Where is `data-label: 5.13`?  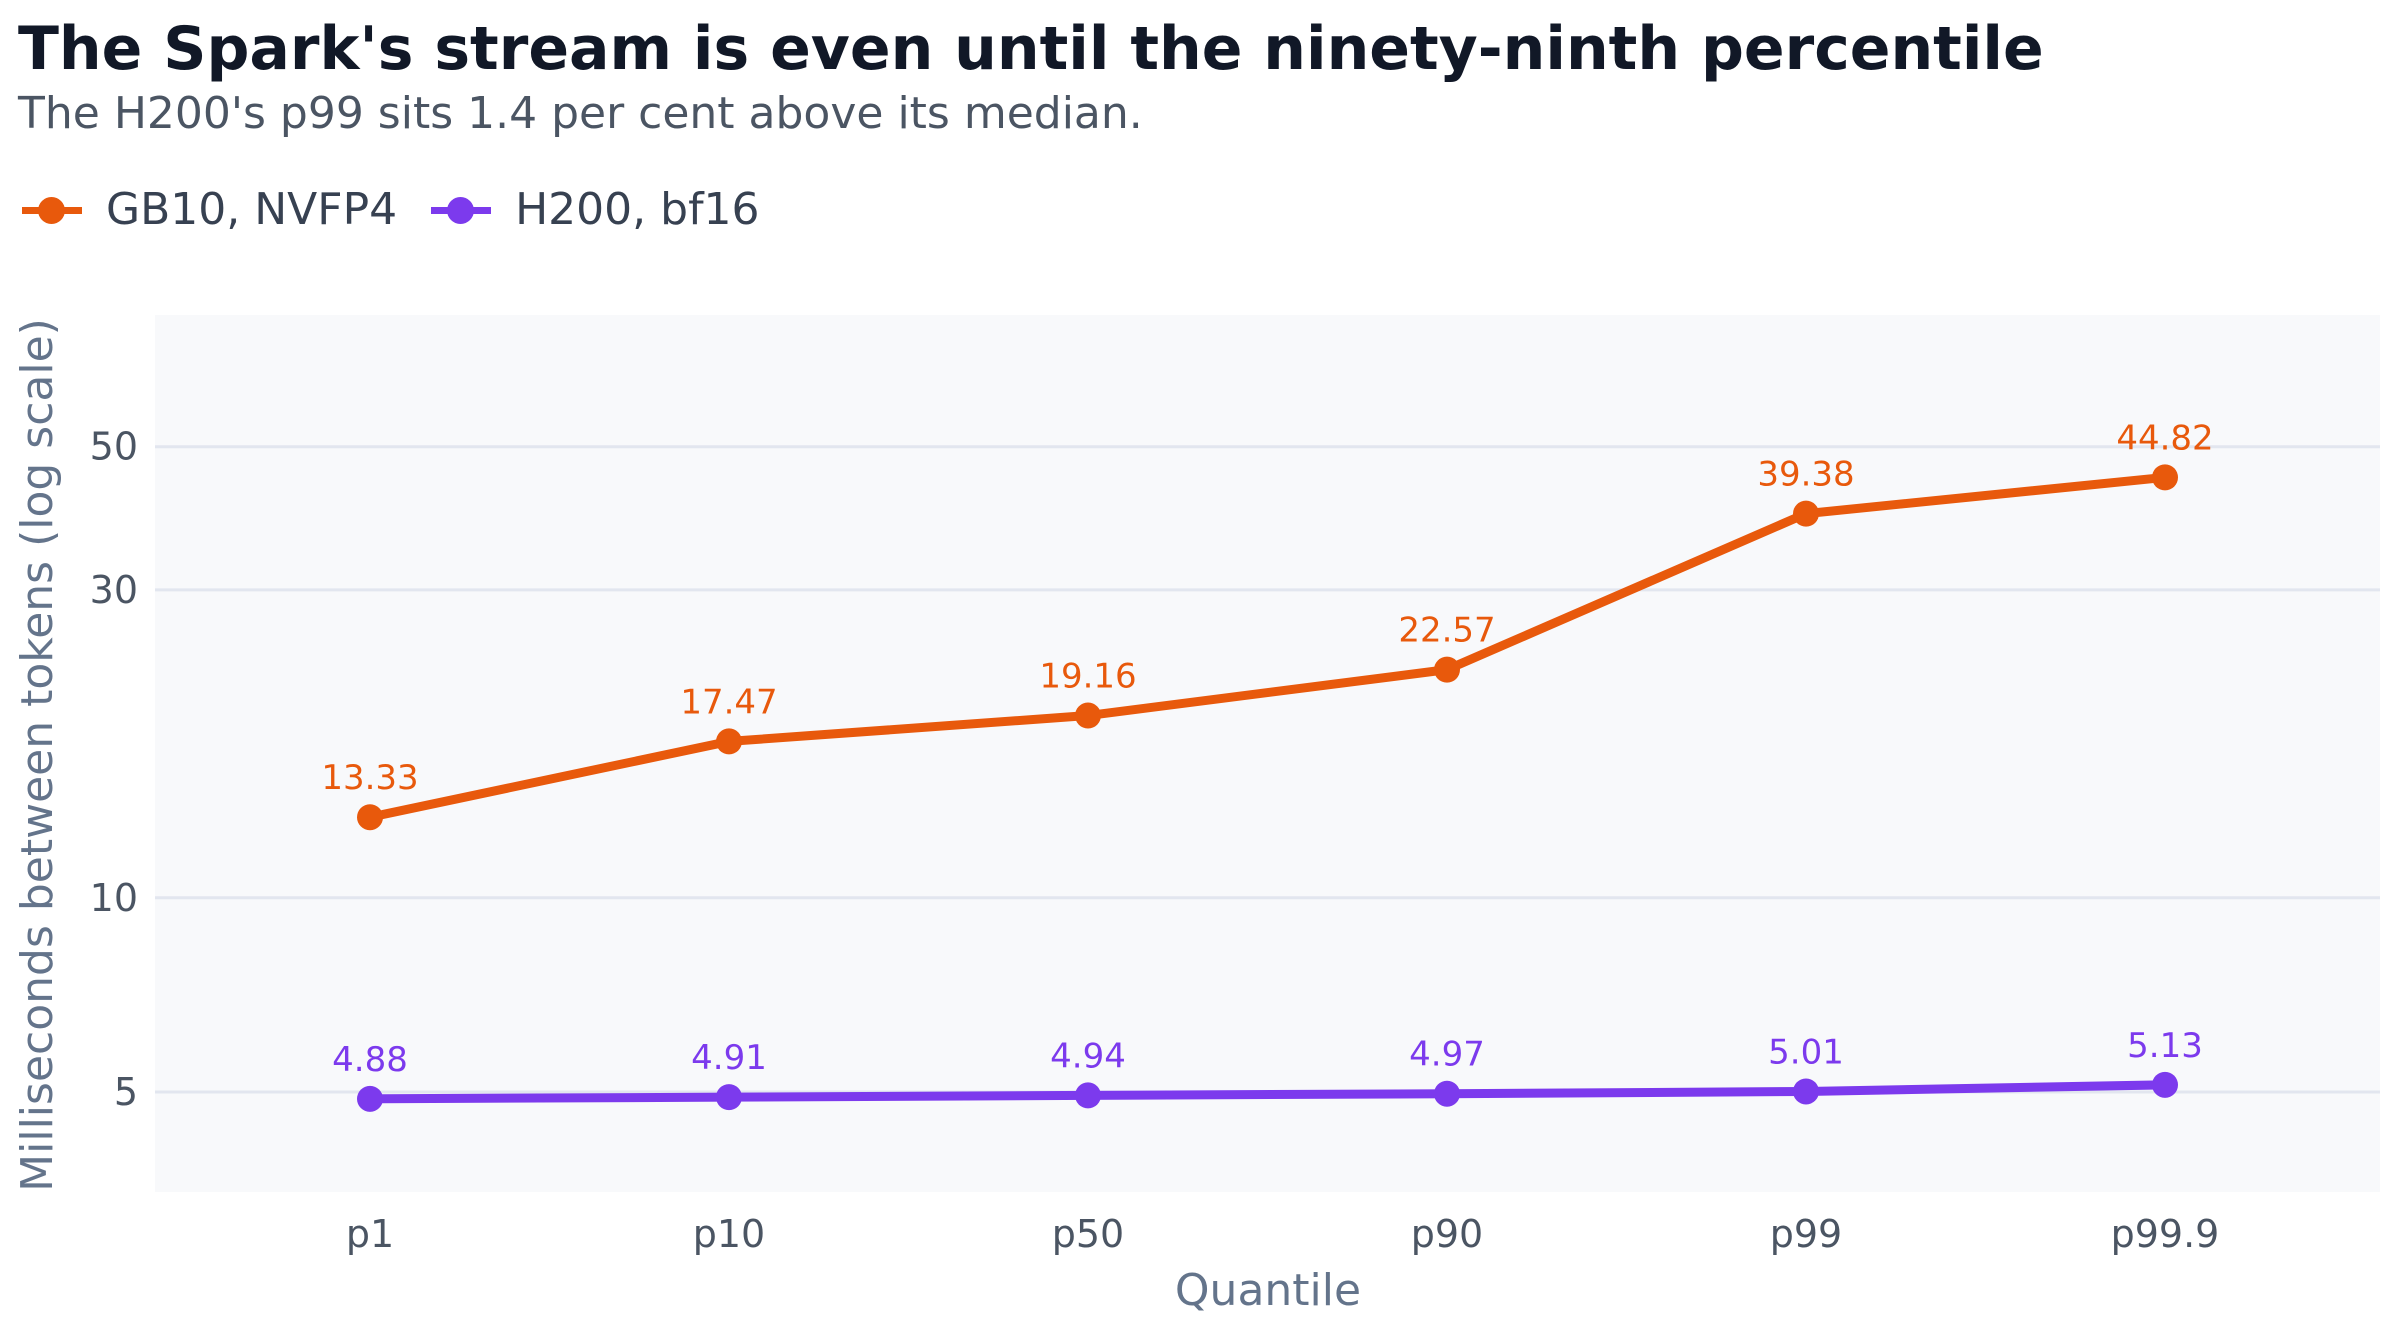
data-label: 5.13 is located at coordinates (2165, 1046).